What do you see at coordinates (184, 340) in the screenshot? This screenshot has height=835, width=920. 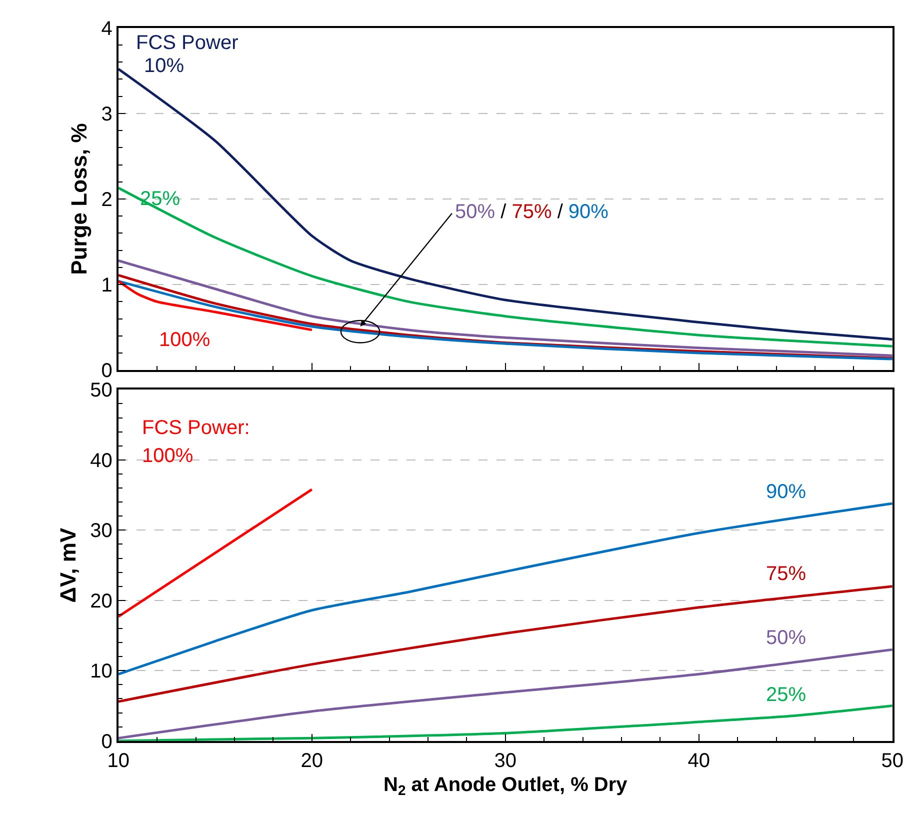 I see `series-label: 100%` at bounding box center [184, 340].